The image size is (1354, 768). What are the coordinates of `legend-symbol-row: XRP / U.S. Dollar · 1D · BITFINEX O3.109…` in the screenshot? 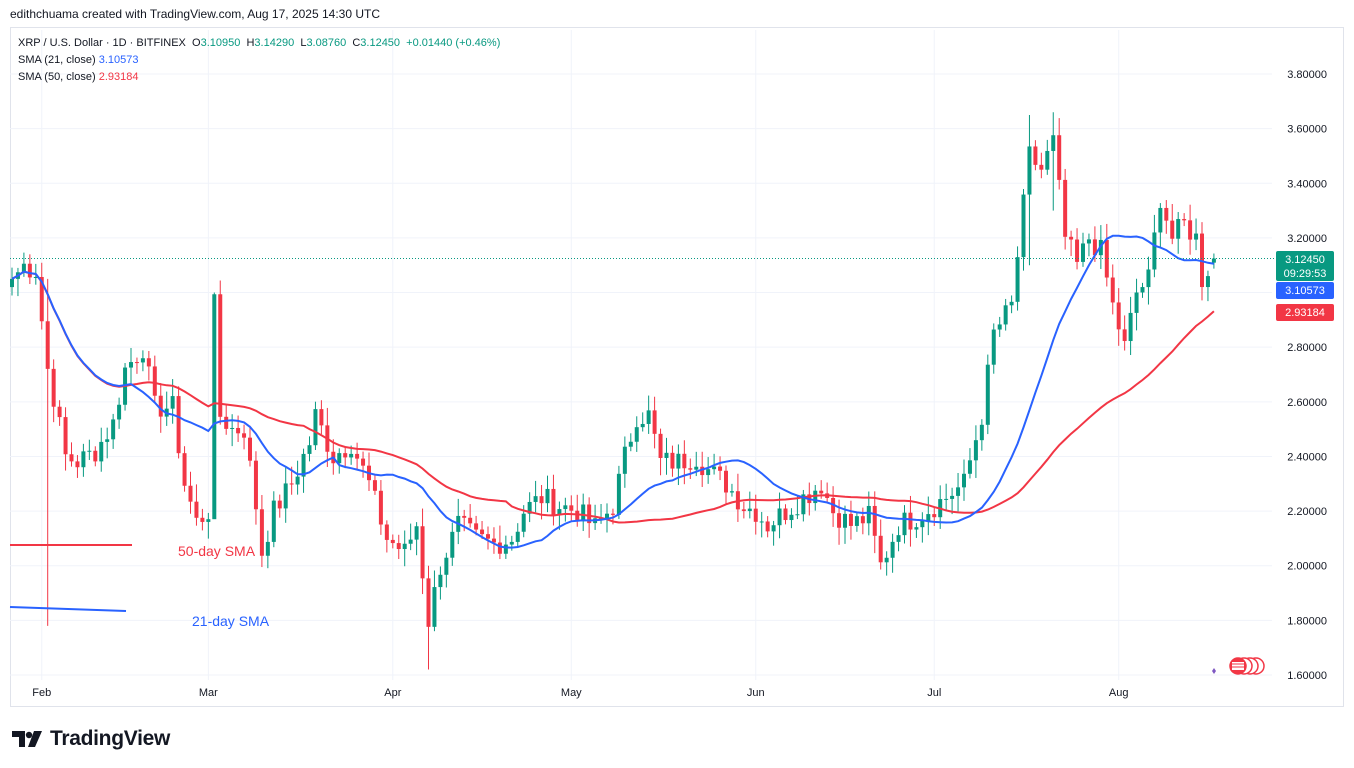 It's located at (259, 43).